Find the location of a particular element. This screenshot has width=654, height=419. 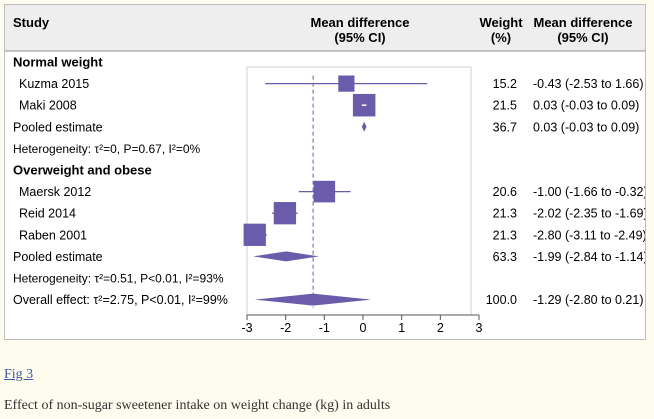

weight-value: 36.7 is located at coordinates (505, 127).